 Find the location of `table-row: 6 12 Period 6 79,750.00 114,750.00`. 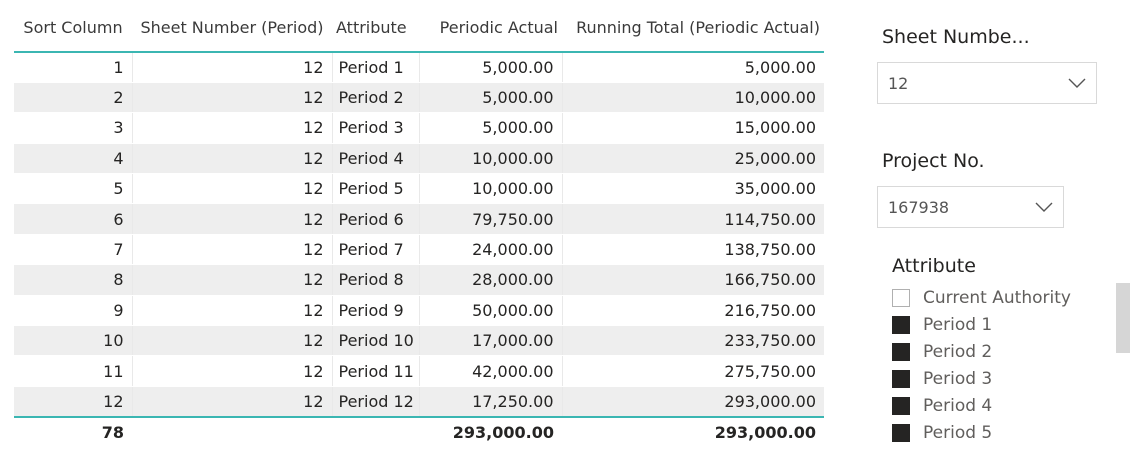

table-row: 6 12 Period 6 79,750.00 114,750.00 is located at coordinates (419, 219).